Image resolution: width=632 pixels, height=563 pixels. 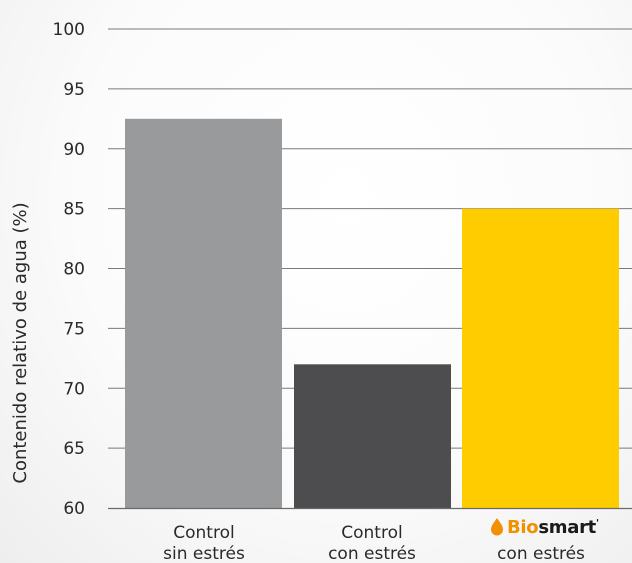 I want to click on y-tick-label: 80, so click(x=74, y=270).